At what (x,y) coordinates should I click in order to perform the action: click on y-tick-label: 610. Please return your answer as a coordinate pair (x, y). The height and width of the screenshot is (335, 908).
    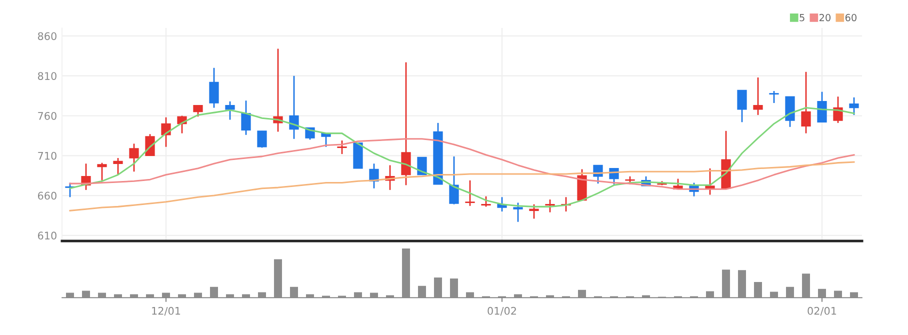
    Looking at the image, I should click on (47, 236).